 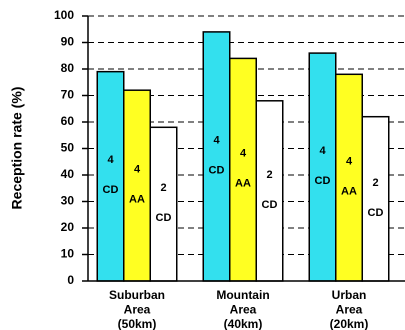 What do you see at coordinates (137, 295) in the screenshot?
I see `x-tick-label: Suburban` at bounding box center [137, 295].